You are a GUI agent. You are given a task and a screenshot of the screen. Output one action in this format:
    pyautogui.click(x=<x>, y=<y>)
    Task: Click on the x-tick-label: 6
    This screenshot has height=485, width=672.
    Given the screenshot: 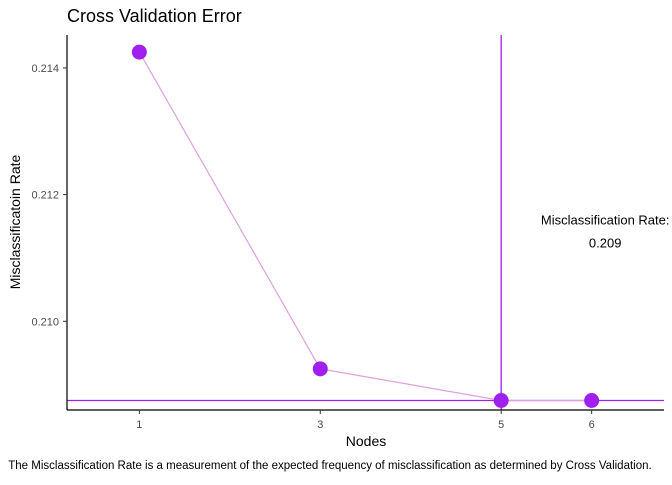 What is the action you would take?
    pyautogui.click(x=592, y=425)
    